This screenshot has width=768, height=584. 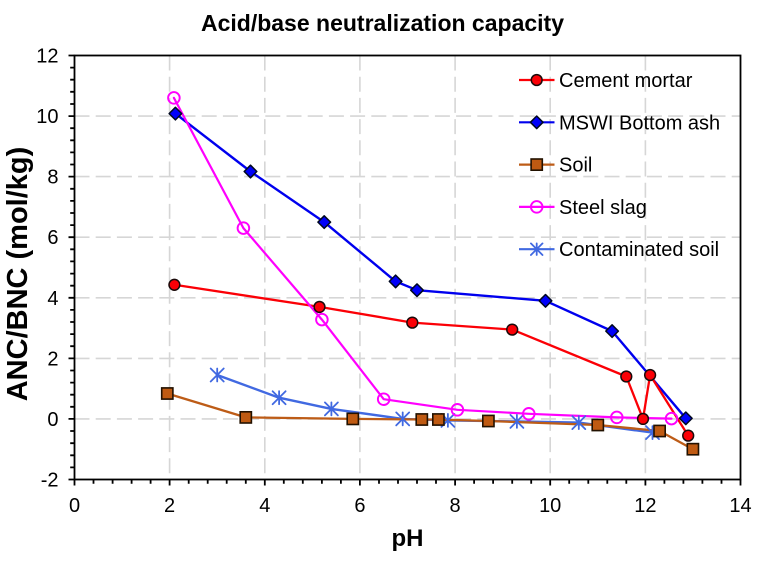 What do you see at coordinates (50, 481) in the screenshot?
I see `svg-text: -2` at bounding box center [50, 481].